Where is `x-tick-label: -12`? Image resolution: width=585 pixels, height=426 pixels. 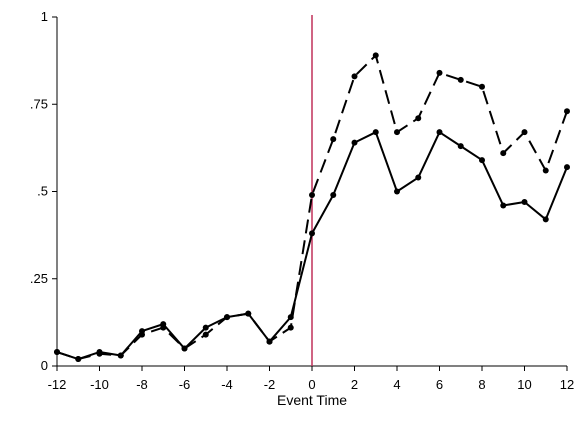
x-tick-label: -12 is located at coordinates (57, 384).